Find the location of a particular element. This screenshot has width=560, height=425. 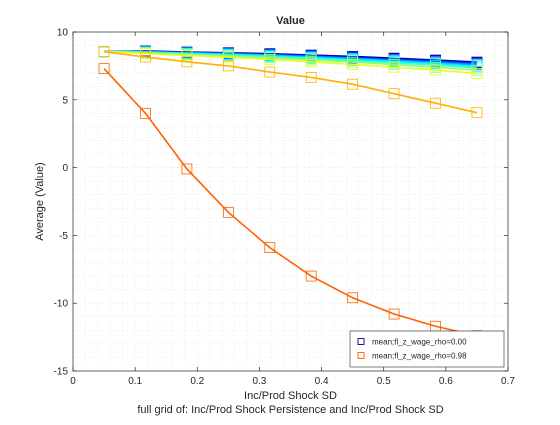

x-tick-label: 0.7 is located at coordinates (508, 381).